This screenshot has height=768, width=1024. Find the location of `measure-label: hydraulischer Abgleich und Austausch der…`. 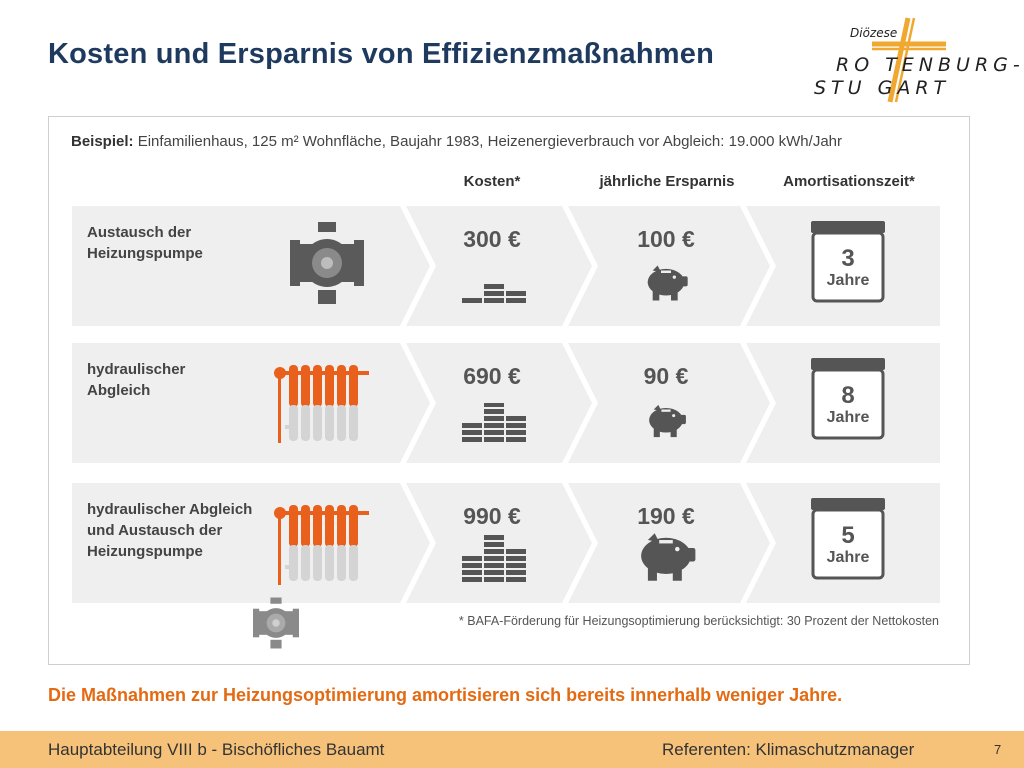

measure-label: hydraulischer Abgleich und Austausch der… is located at coordinates (169, 530).